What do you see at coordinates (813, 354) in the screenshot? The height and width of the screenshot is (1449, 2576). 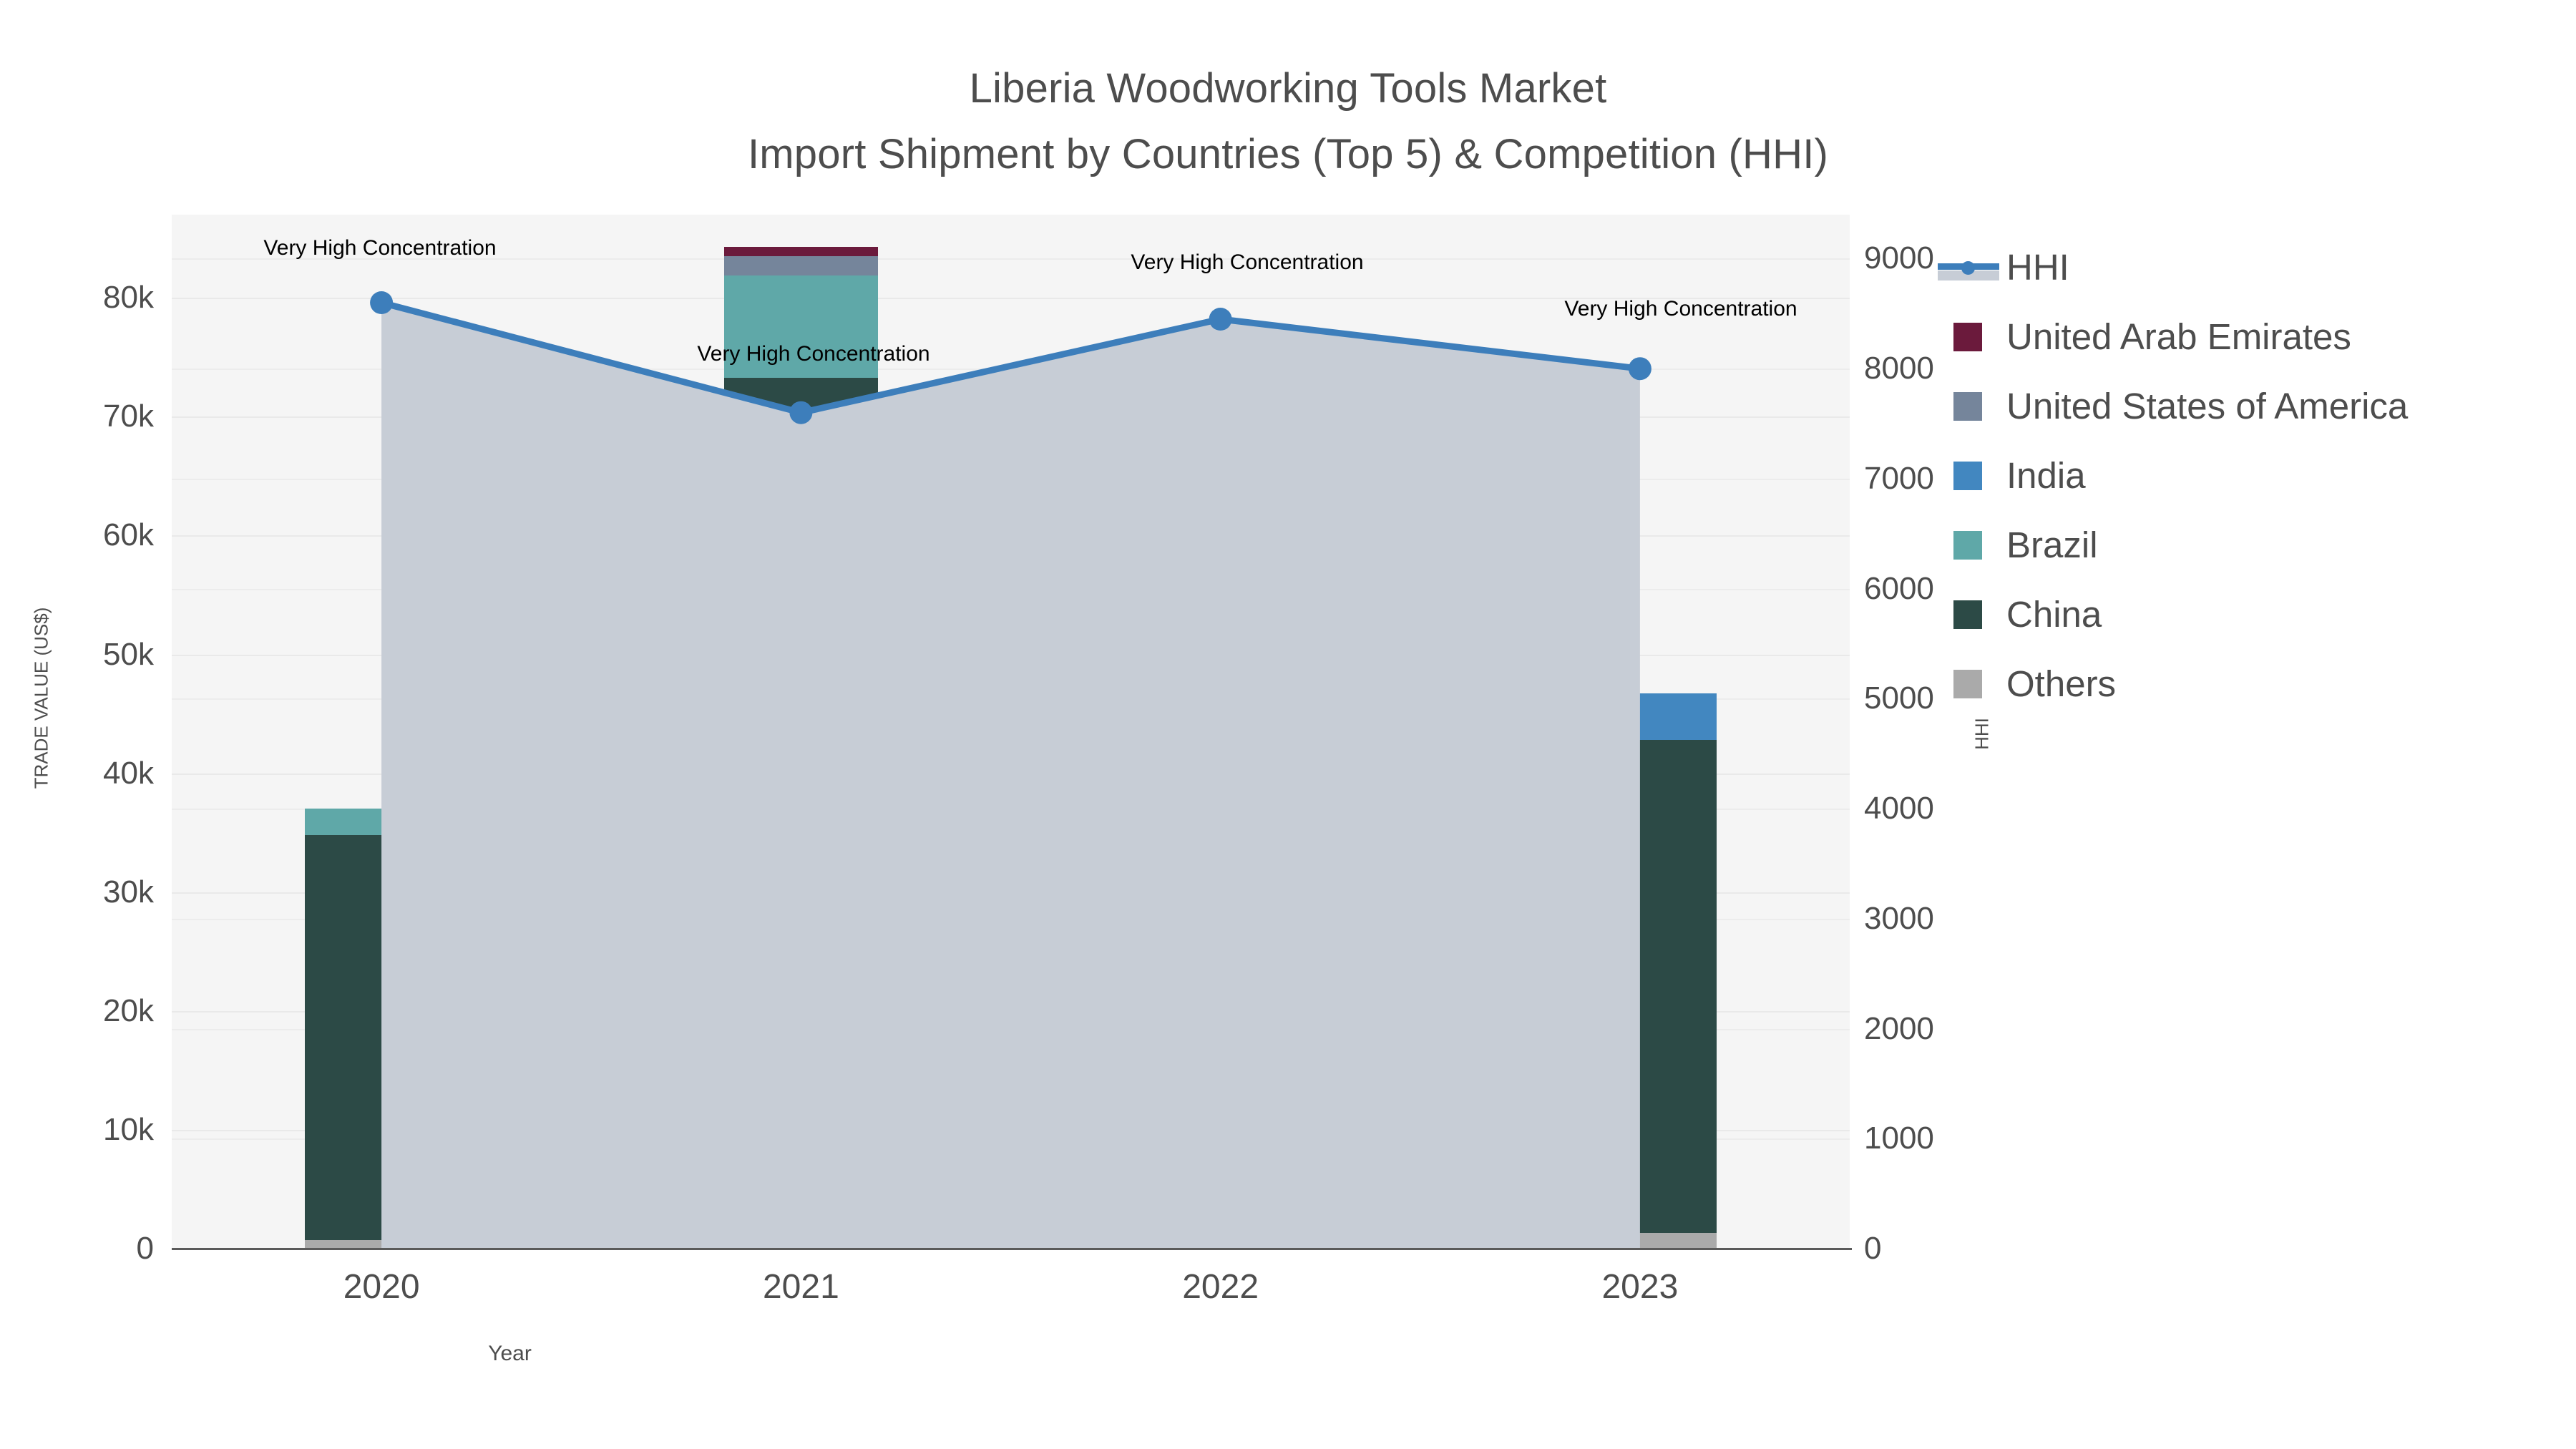 I see `annotation-concentration-2021: Very High Concentration` at bounding box center [813, 354].